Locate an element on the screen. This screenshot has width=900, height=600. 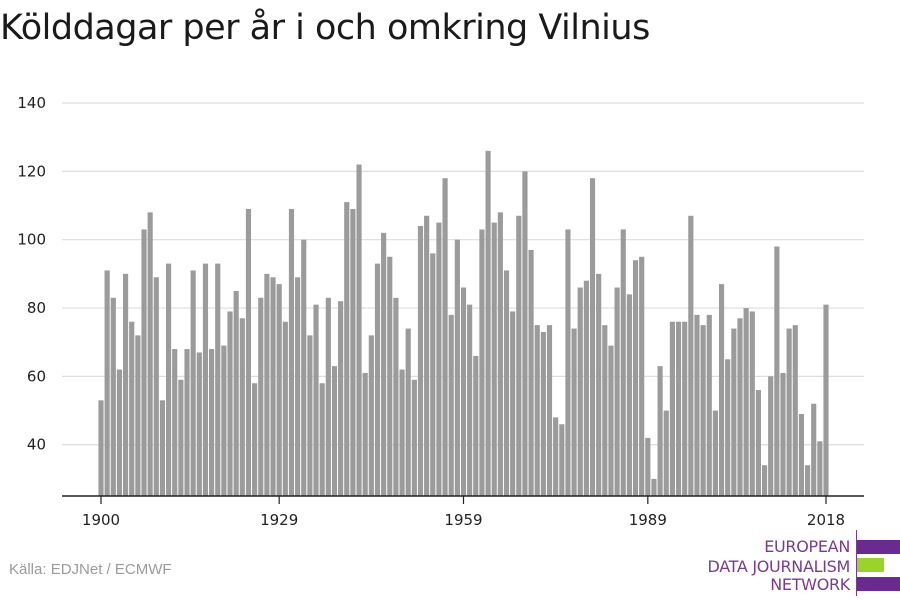
x-tick-label: 1989 is located at coordinates (648, 520).